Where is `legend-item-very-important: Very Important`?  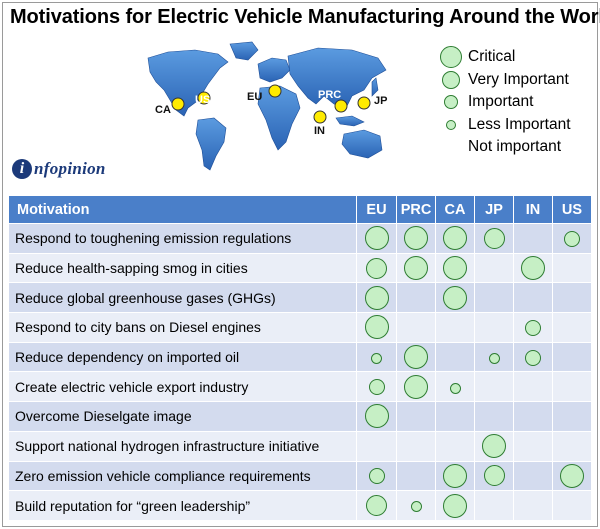 legend-item-very-important: Very Important is located at coordinates (517, 80).